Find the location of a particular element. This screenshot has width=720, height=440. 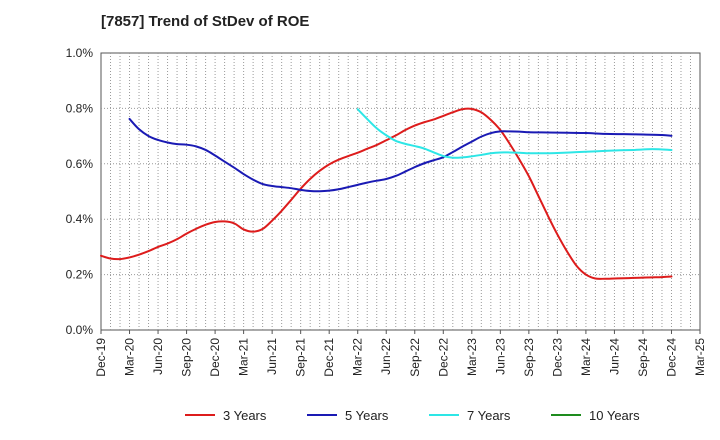

x-tick-label: Dec-20 is located at coordinates (215, 357).